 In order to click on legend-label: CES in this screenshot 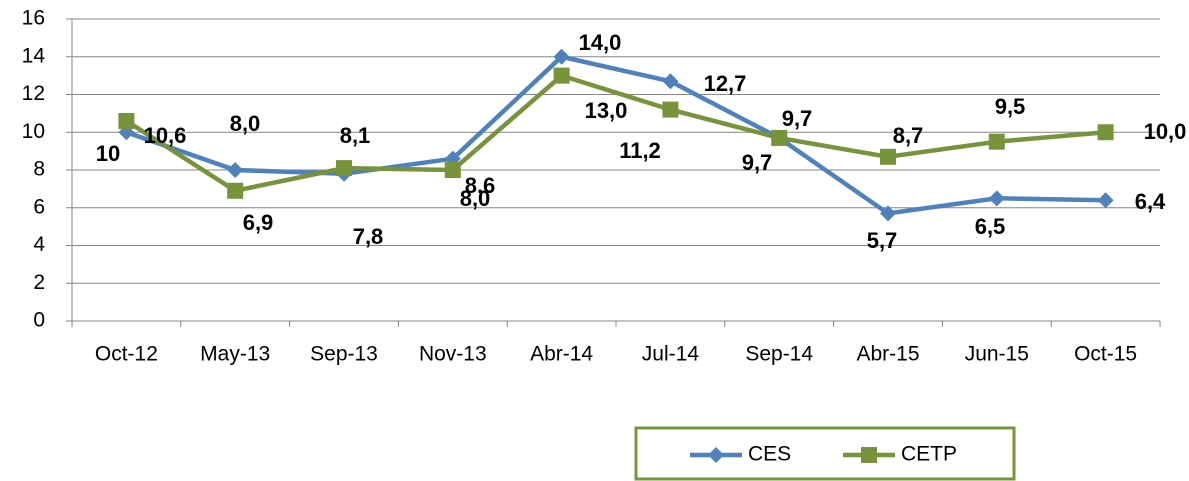, I will do `click(769, 454)`.